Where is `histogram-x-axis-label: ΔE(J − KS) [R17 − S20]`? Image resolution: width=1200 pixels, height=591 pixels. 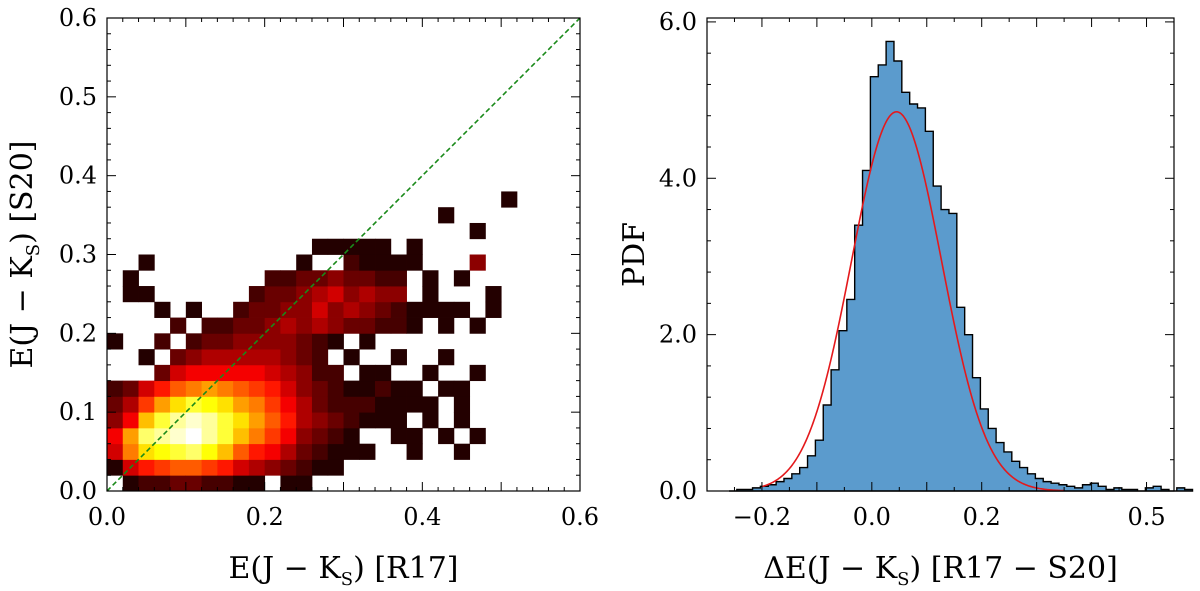 histogram-x-axis-label: ΔE(J − KS) [R17 − S20] is located at coordinates (940, 570).